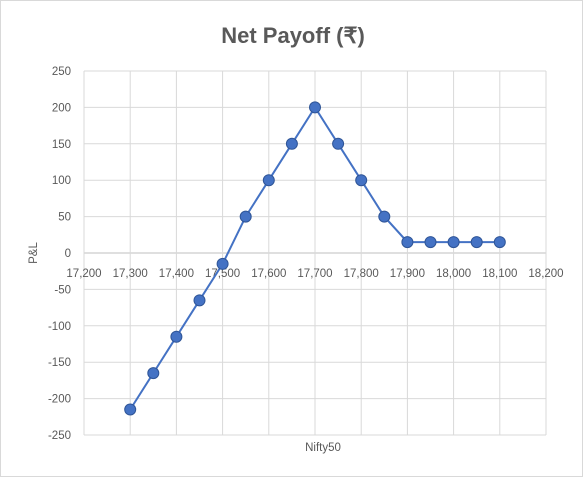 Image resolution: width=583 pixels, height=478 pixels. I want to click on x-tick-label: 17,600, so click(268, 274).